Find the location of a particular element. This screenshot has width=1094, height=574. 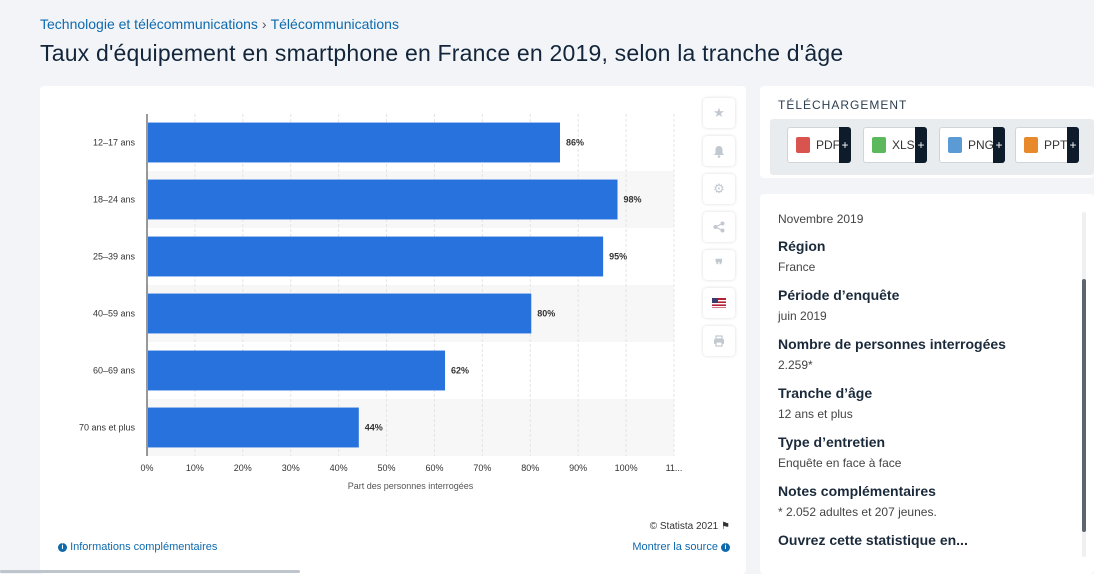

horizontal-scrollbar is located at coordinates (150, 571).